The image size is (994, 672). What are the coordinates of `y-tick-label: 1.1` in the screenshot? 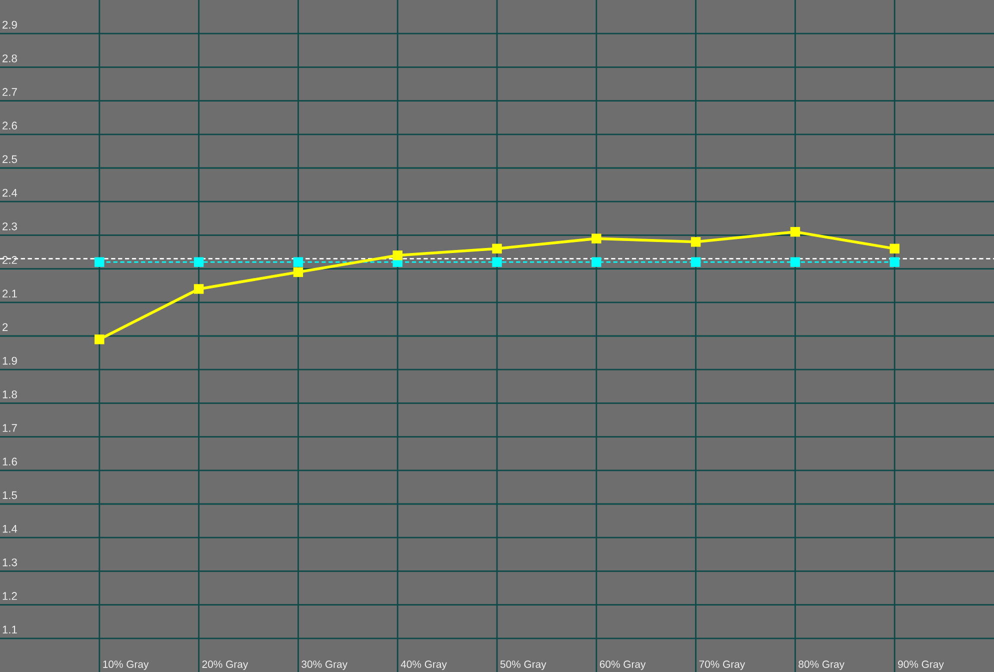 It's located at (9, 630).